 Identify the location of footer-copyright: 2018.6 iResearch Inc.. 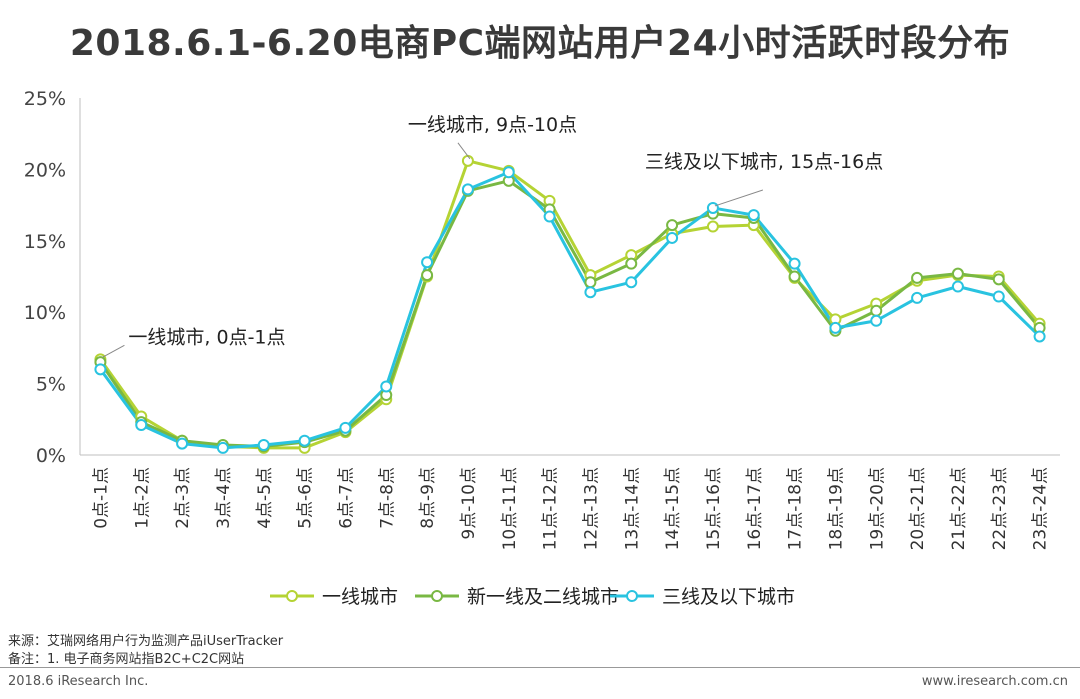
(78, 681).